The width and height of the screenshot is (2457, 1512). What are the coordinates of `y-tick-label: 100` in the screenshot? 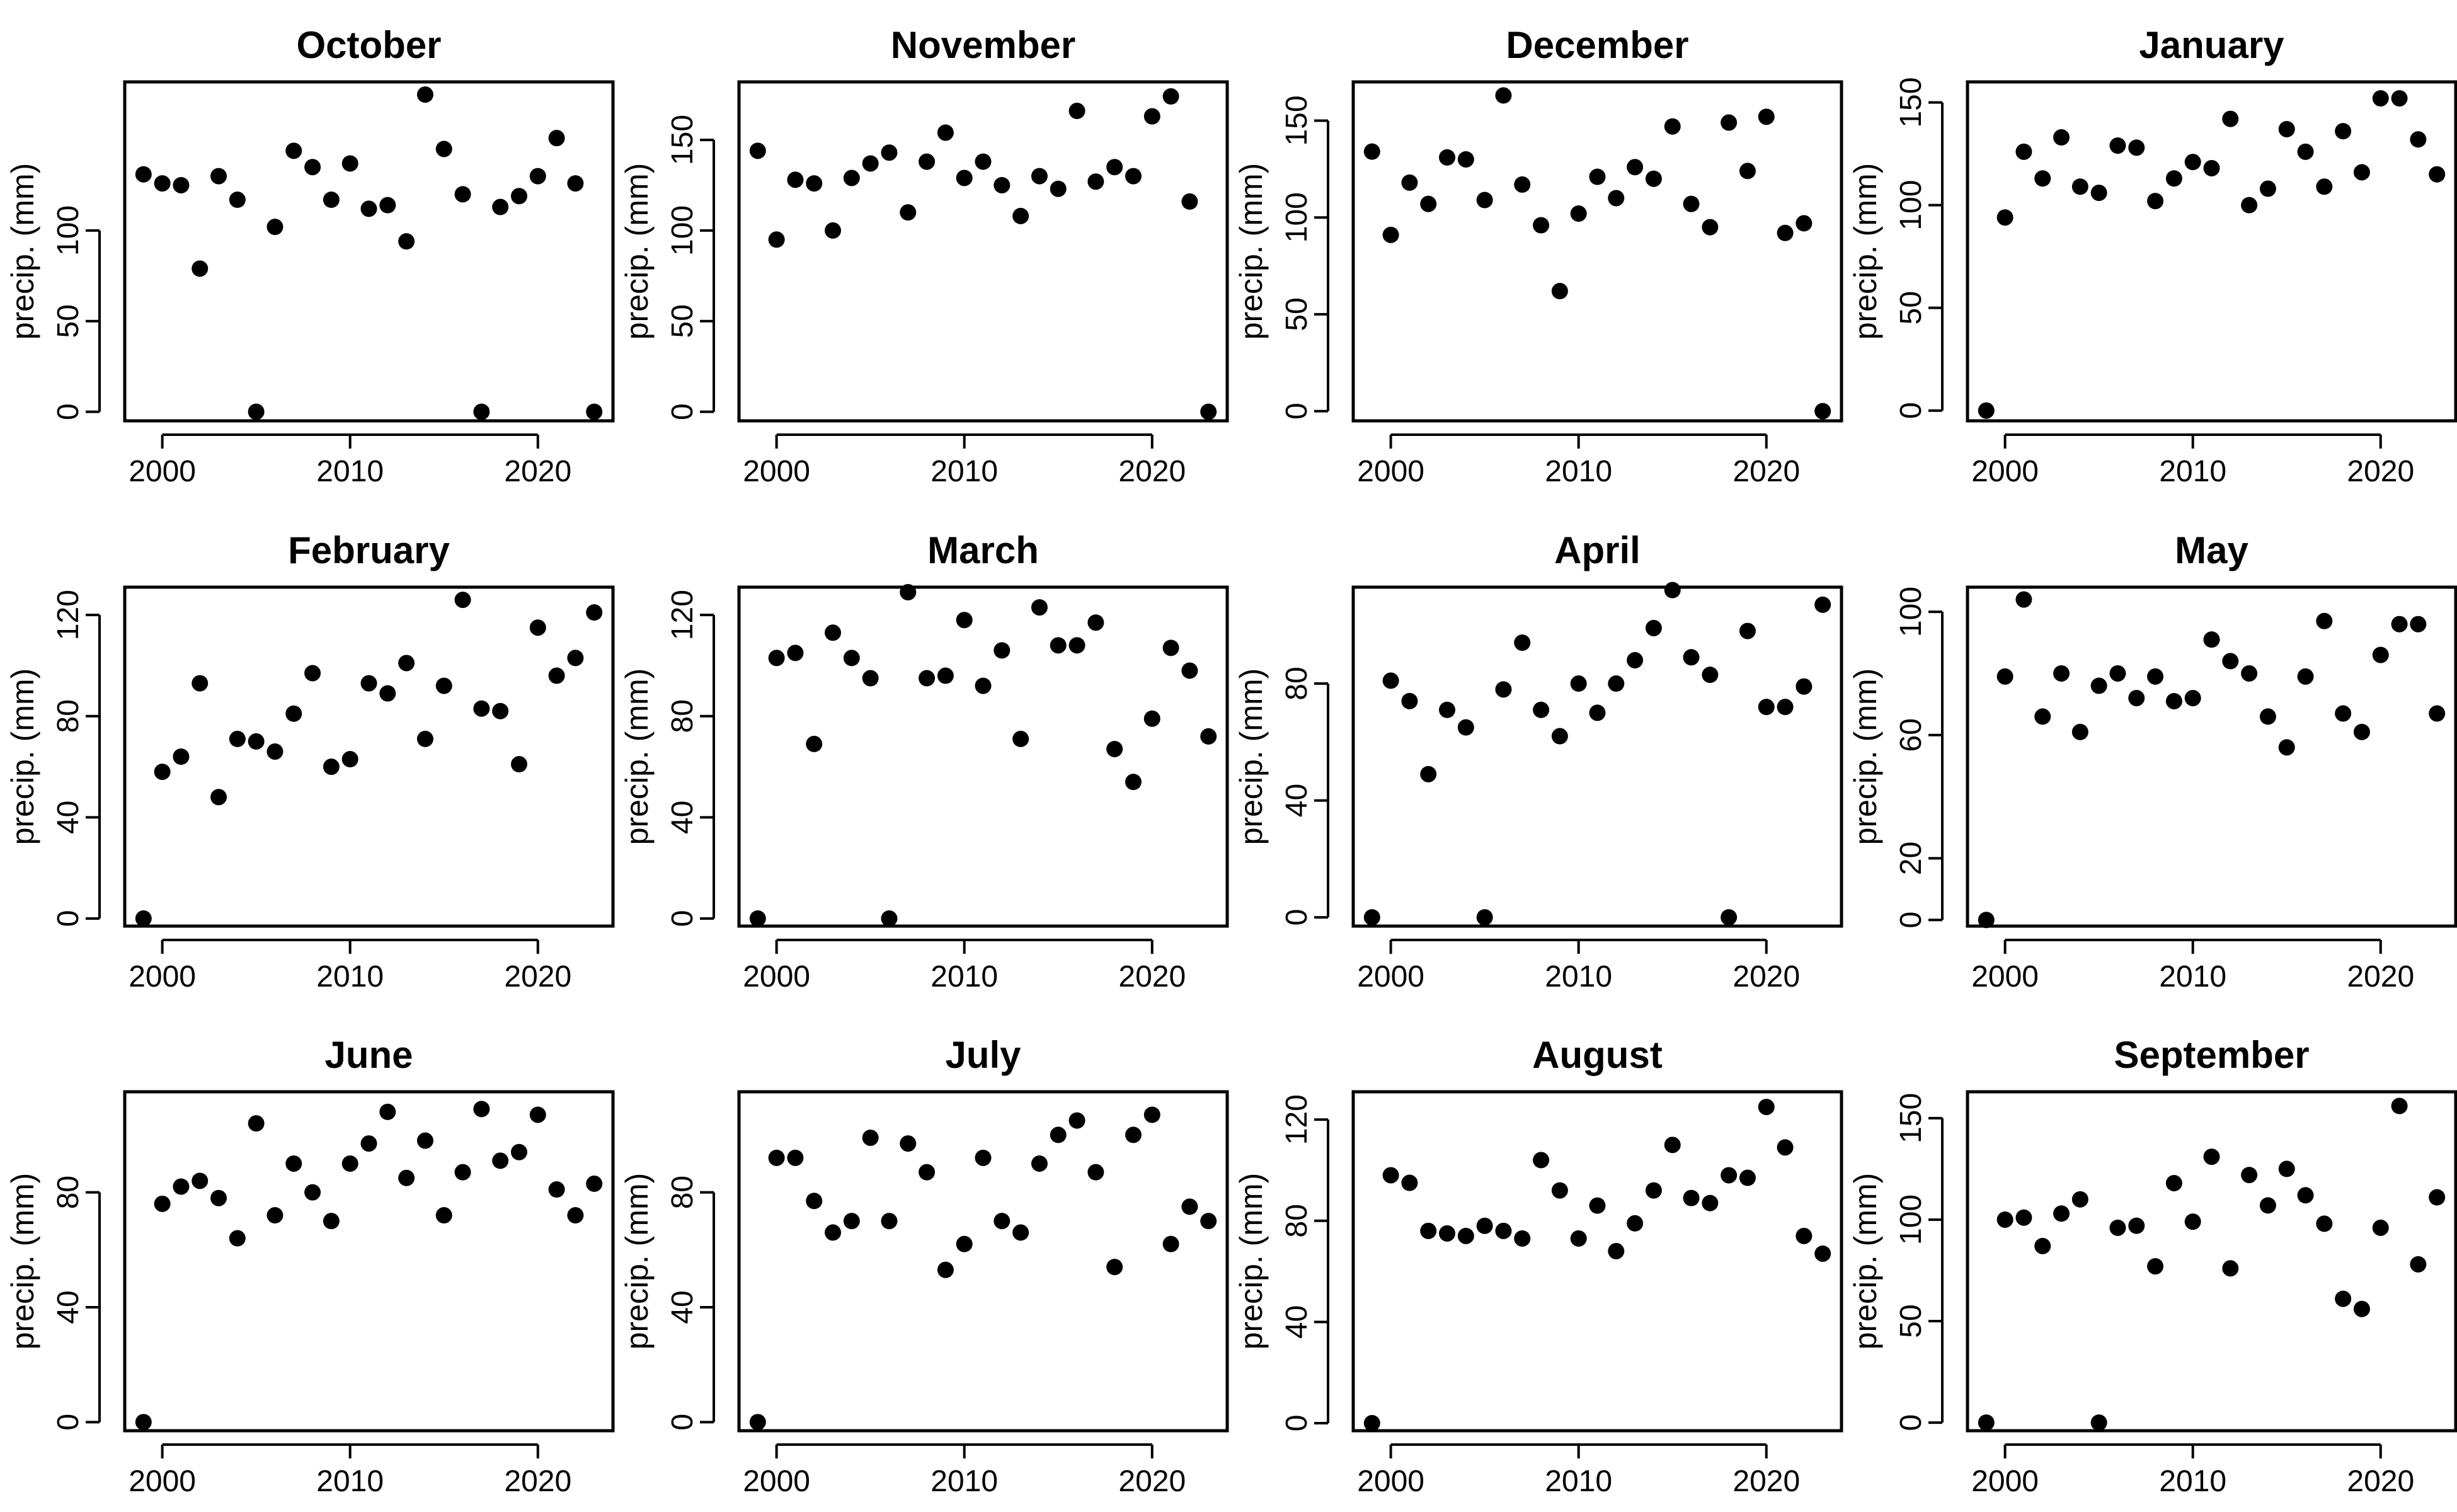 It's located at (1911, 205).